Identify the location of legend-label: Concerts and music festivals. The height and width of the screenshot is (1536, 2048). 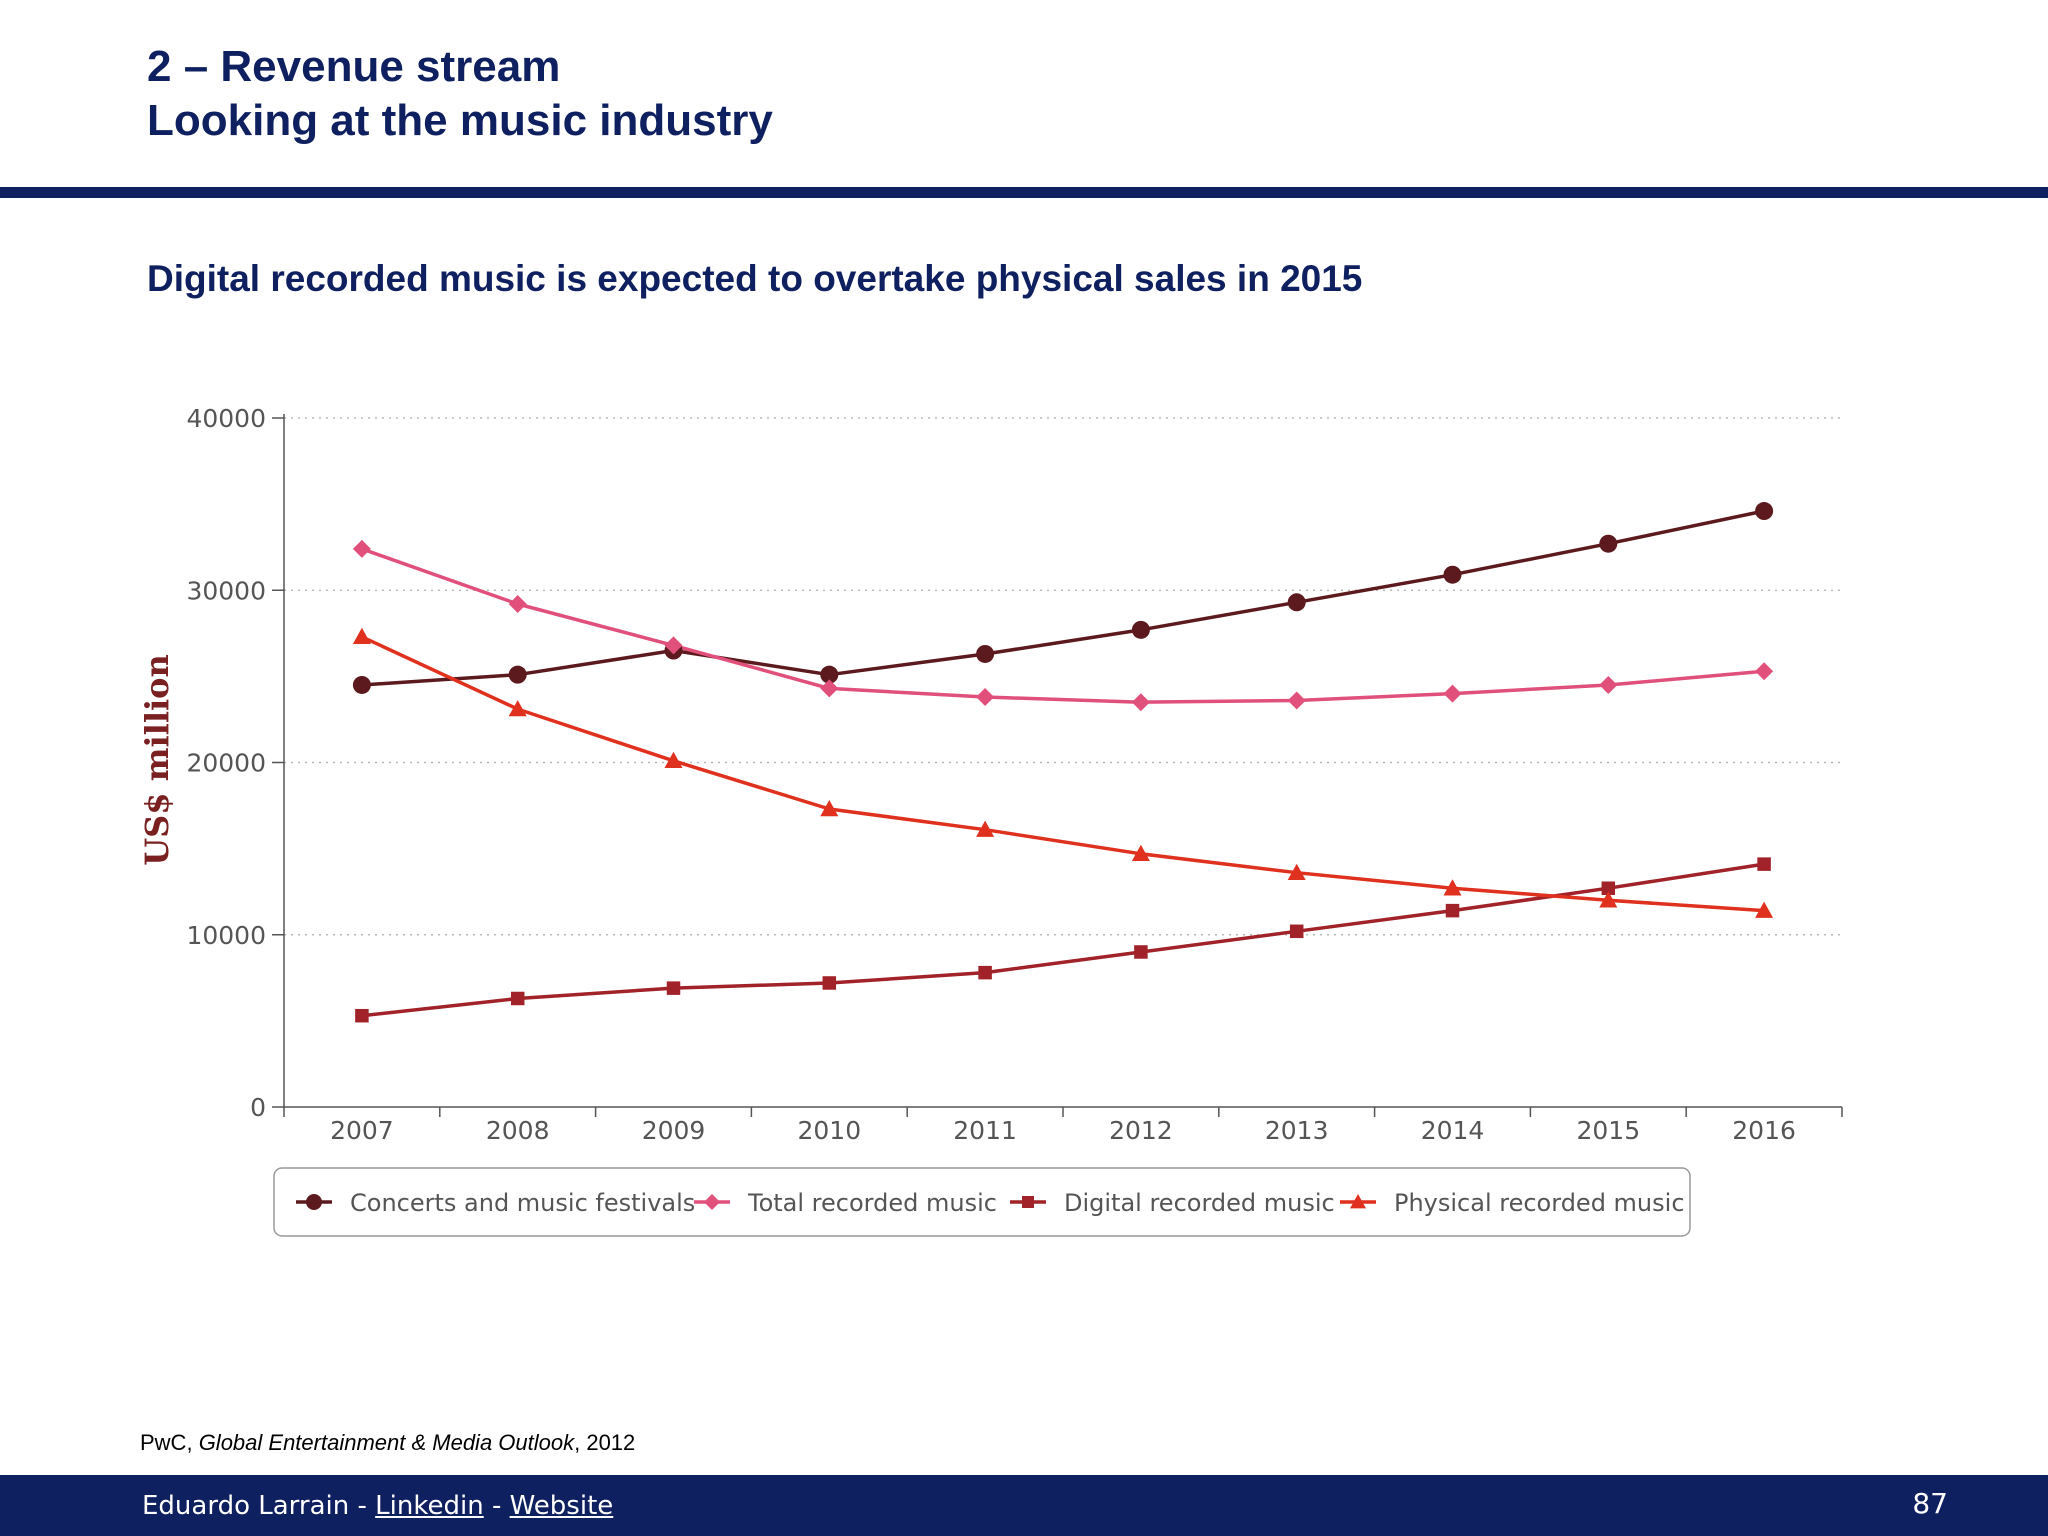
(522, 1203).